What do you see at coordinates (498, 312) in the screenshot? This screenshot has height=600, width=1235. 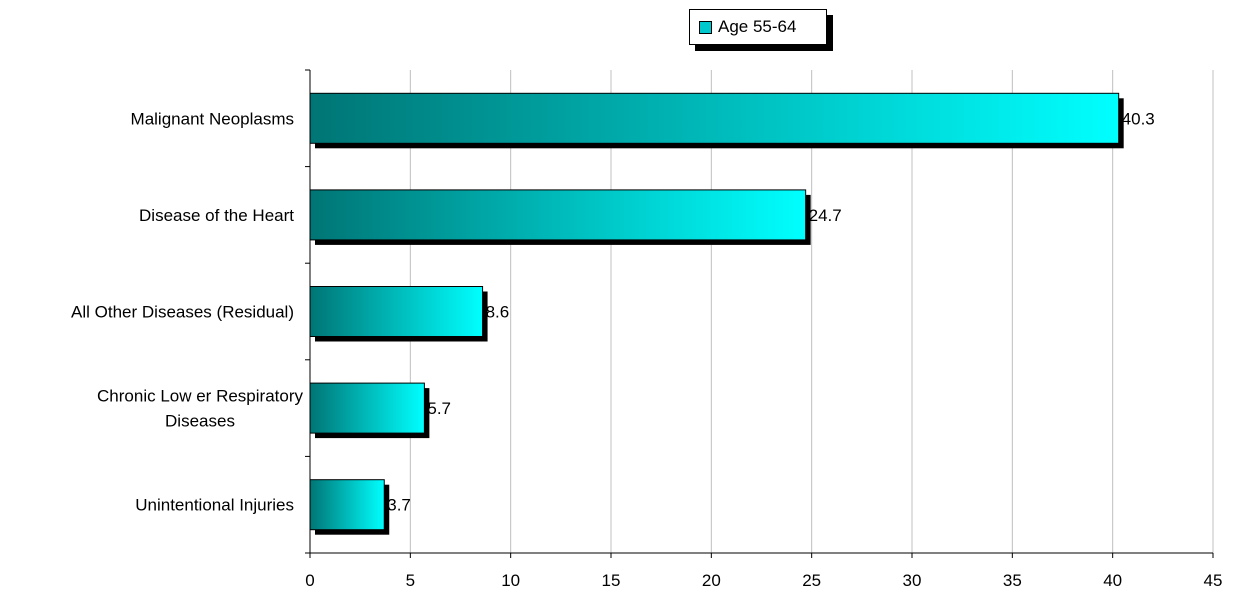 I see `bar-data-label: 8.6` at bounding box center [498, 312].